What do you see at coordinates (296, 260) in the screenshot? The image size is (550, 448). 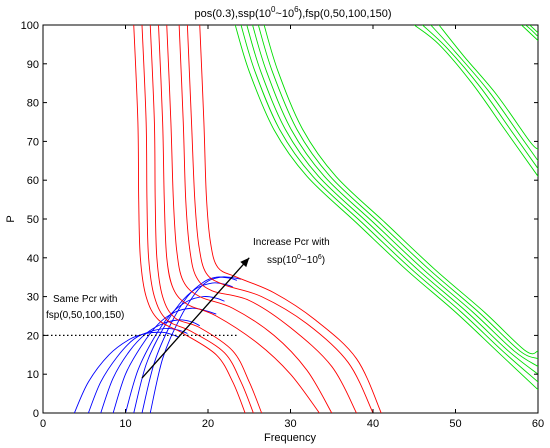 I see `annotation-increase-line2: ssp(100~106)` at bounding box center [296, 260].